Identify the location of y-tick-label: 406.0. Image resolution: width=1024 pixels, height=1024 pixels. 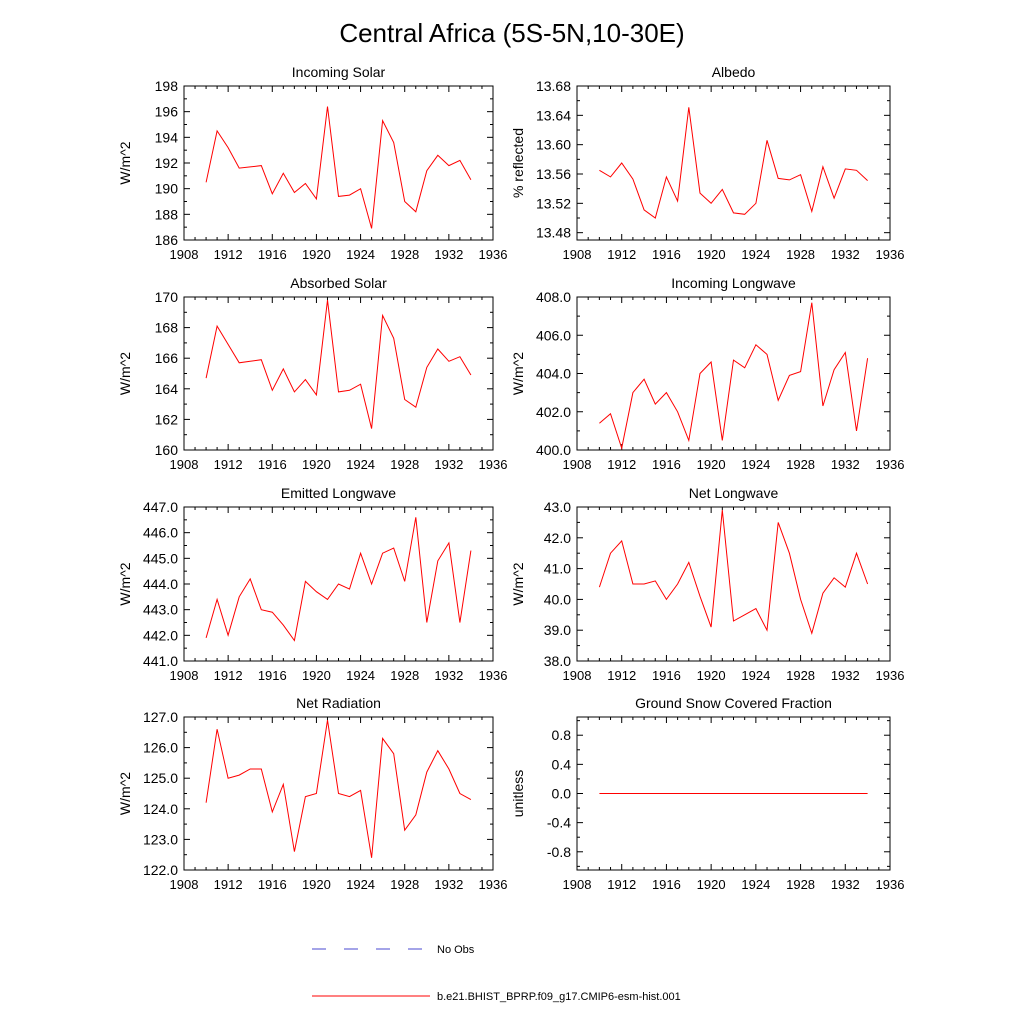
(553, 335).